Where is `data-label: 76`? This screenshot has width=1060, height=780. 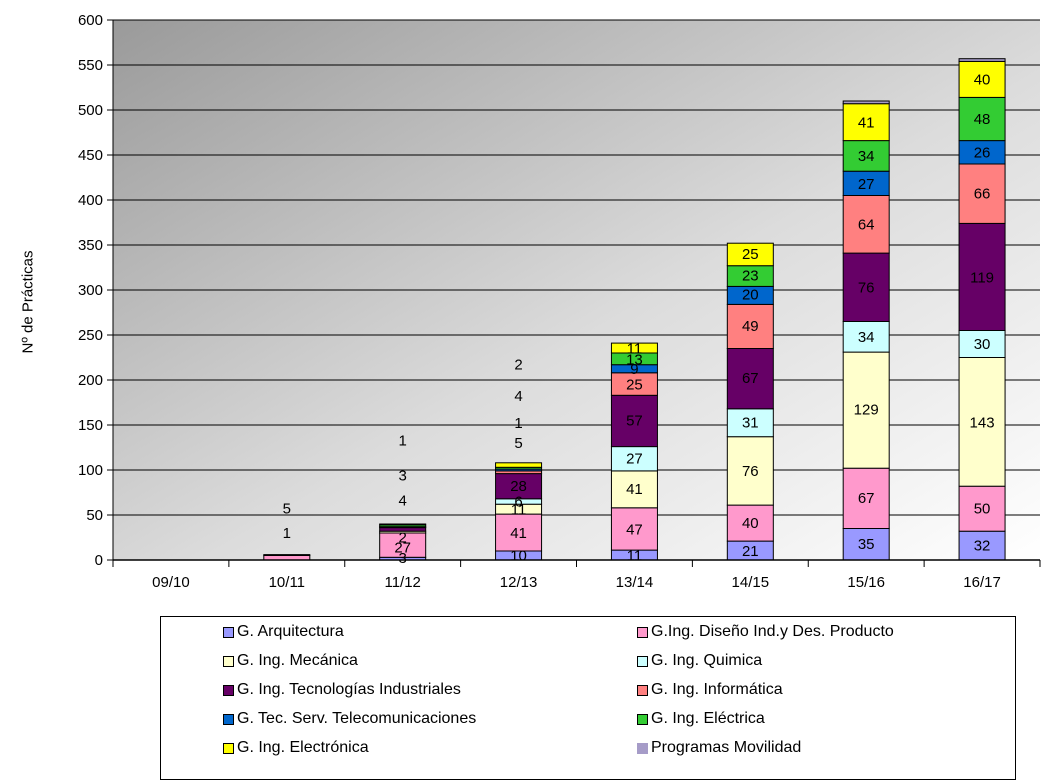
data-label: 76 is located at coordinates (866, 287).